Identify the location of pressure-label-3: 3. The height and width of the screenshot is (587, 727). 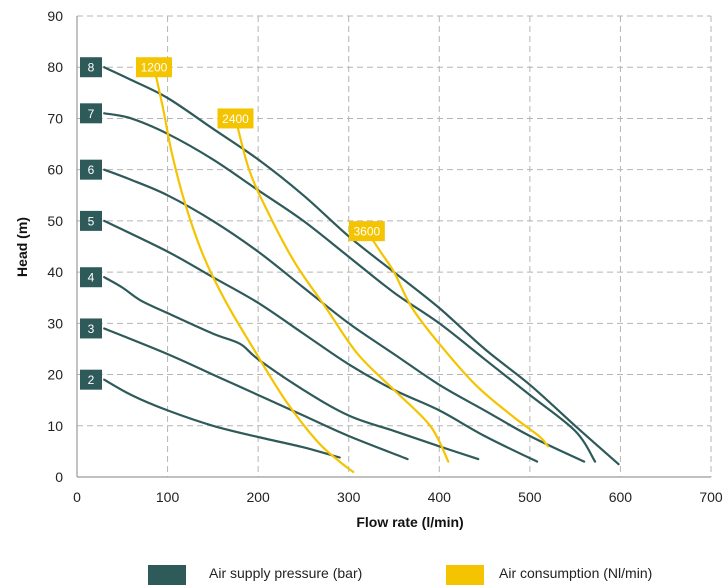
(91, 329).